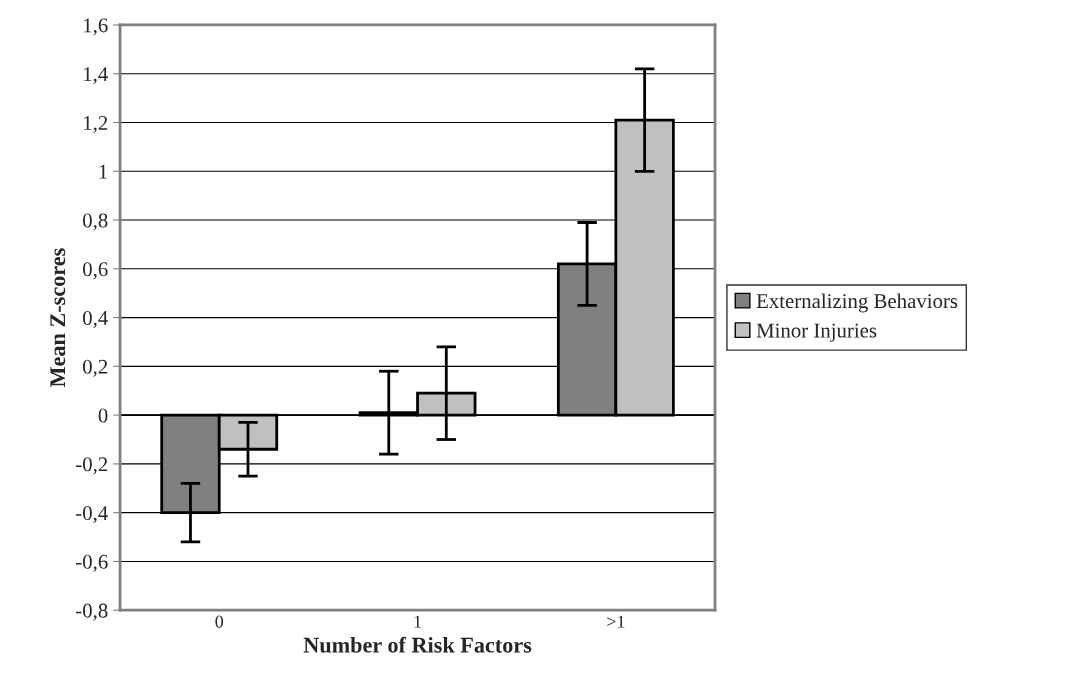  I want to click on x-tick-label: 0, so click(219, 621).